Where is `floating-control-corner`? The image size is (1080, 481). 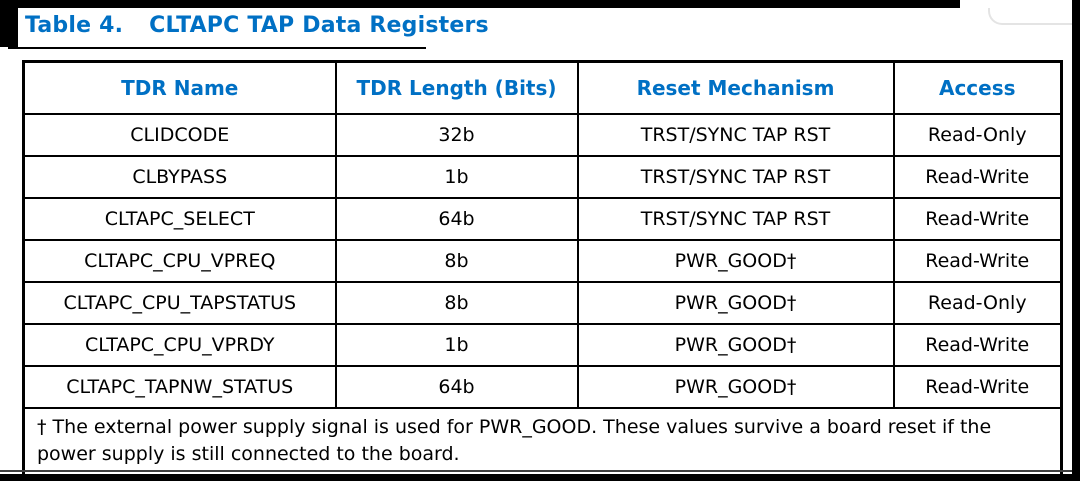 floating-control-corner is located at coordinates (1031, 16).